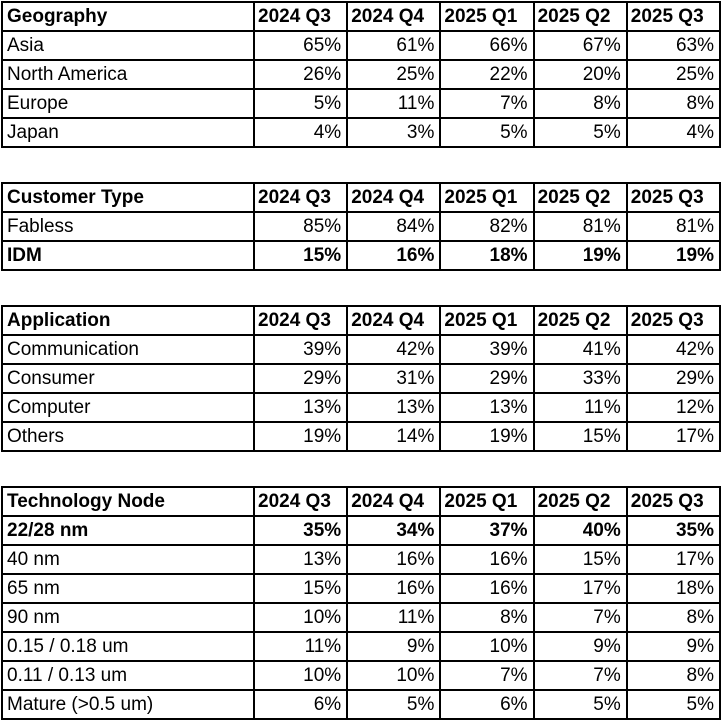  I want to click on data-row-mature-0-5-um: Mature (>0.5 um) 6% 5% 6% 5% 5%, so click(361, 704).